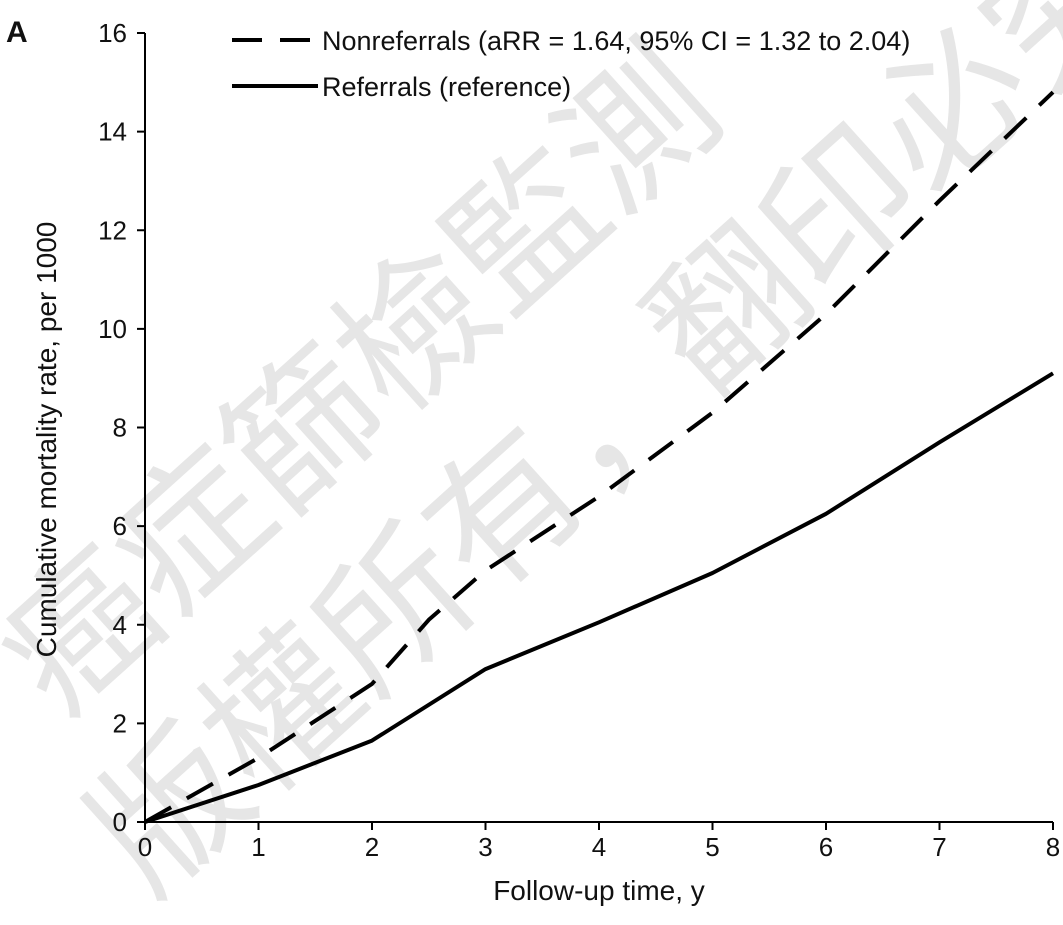 The width and height of the screenshot is (1063, 925). What do you see at coordinates (258, 847) in the screenshot?
I see `x-tick-label: 1` at bounding box center [258, 847].